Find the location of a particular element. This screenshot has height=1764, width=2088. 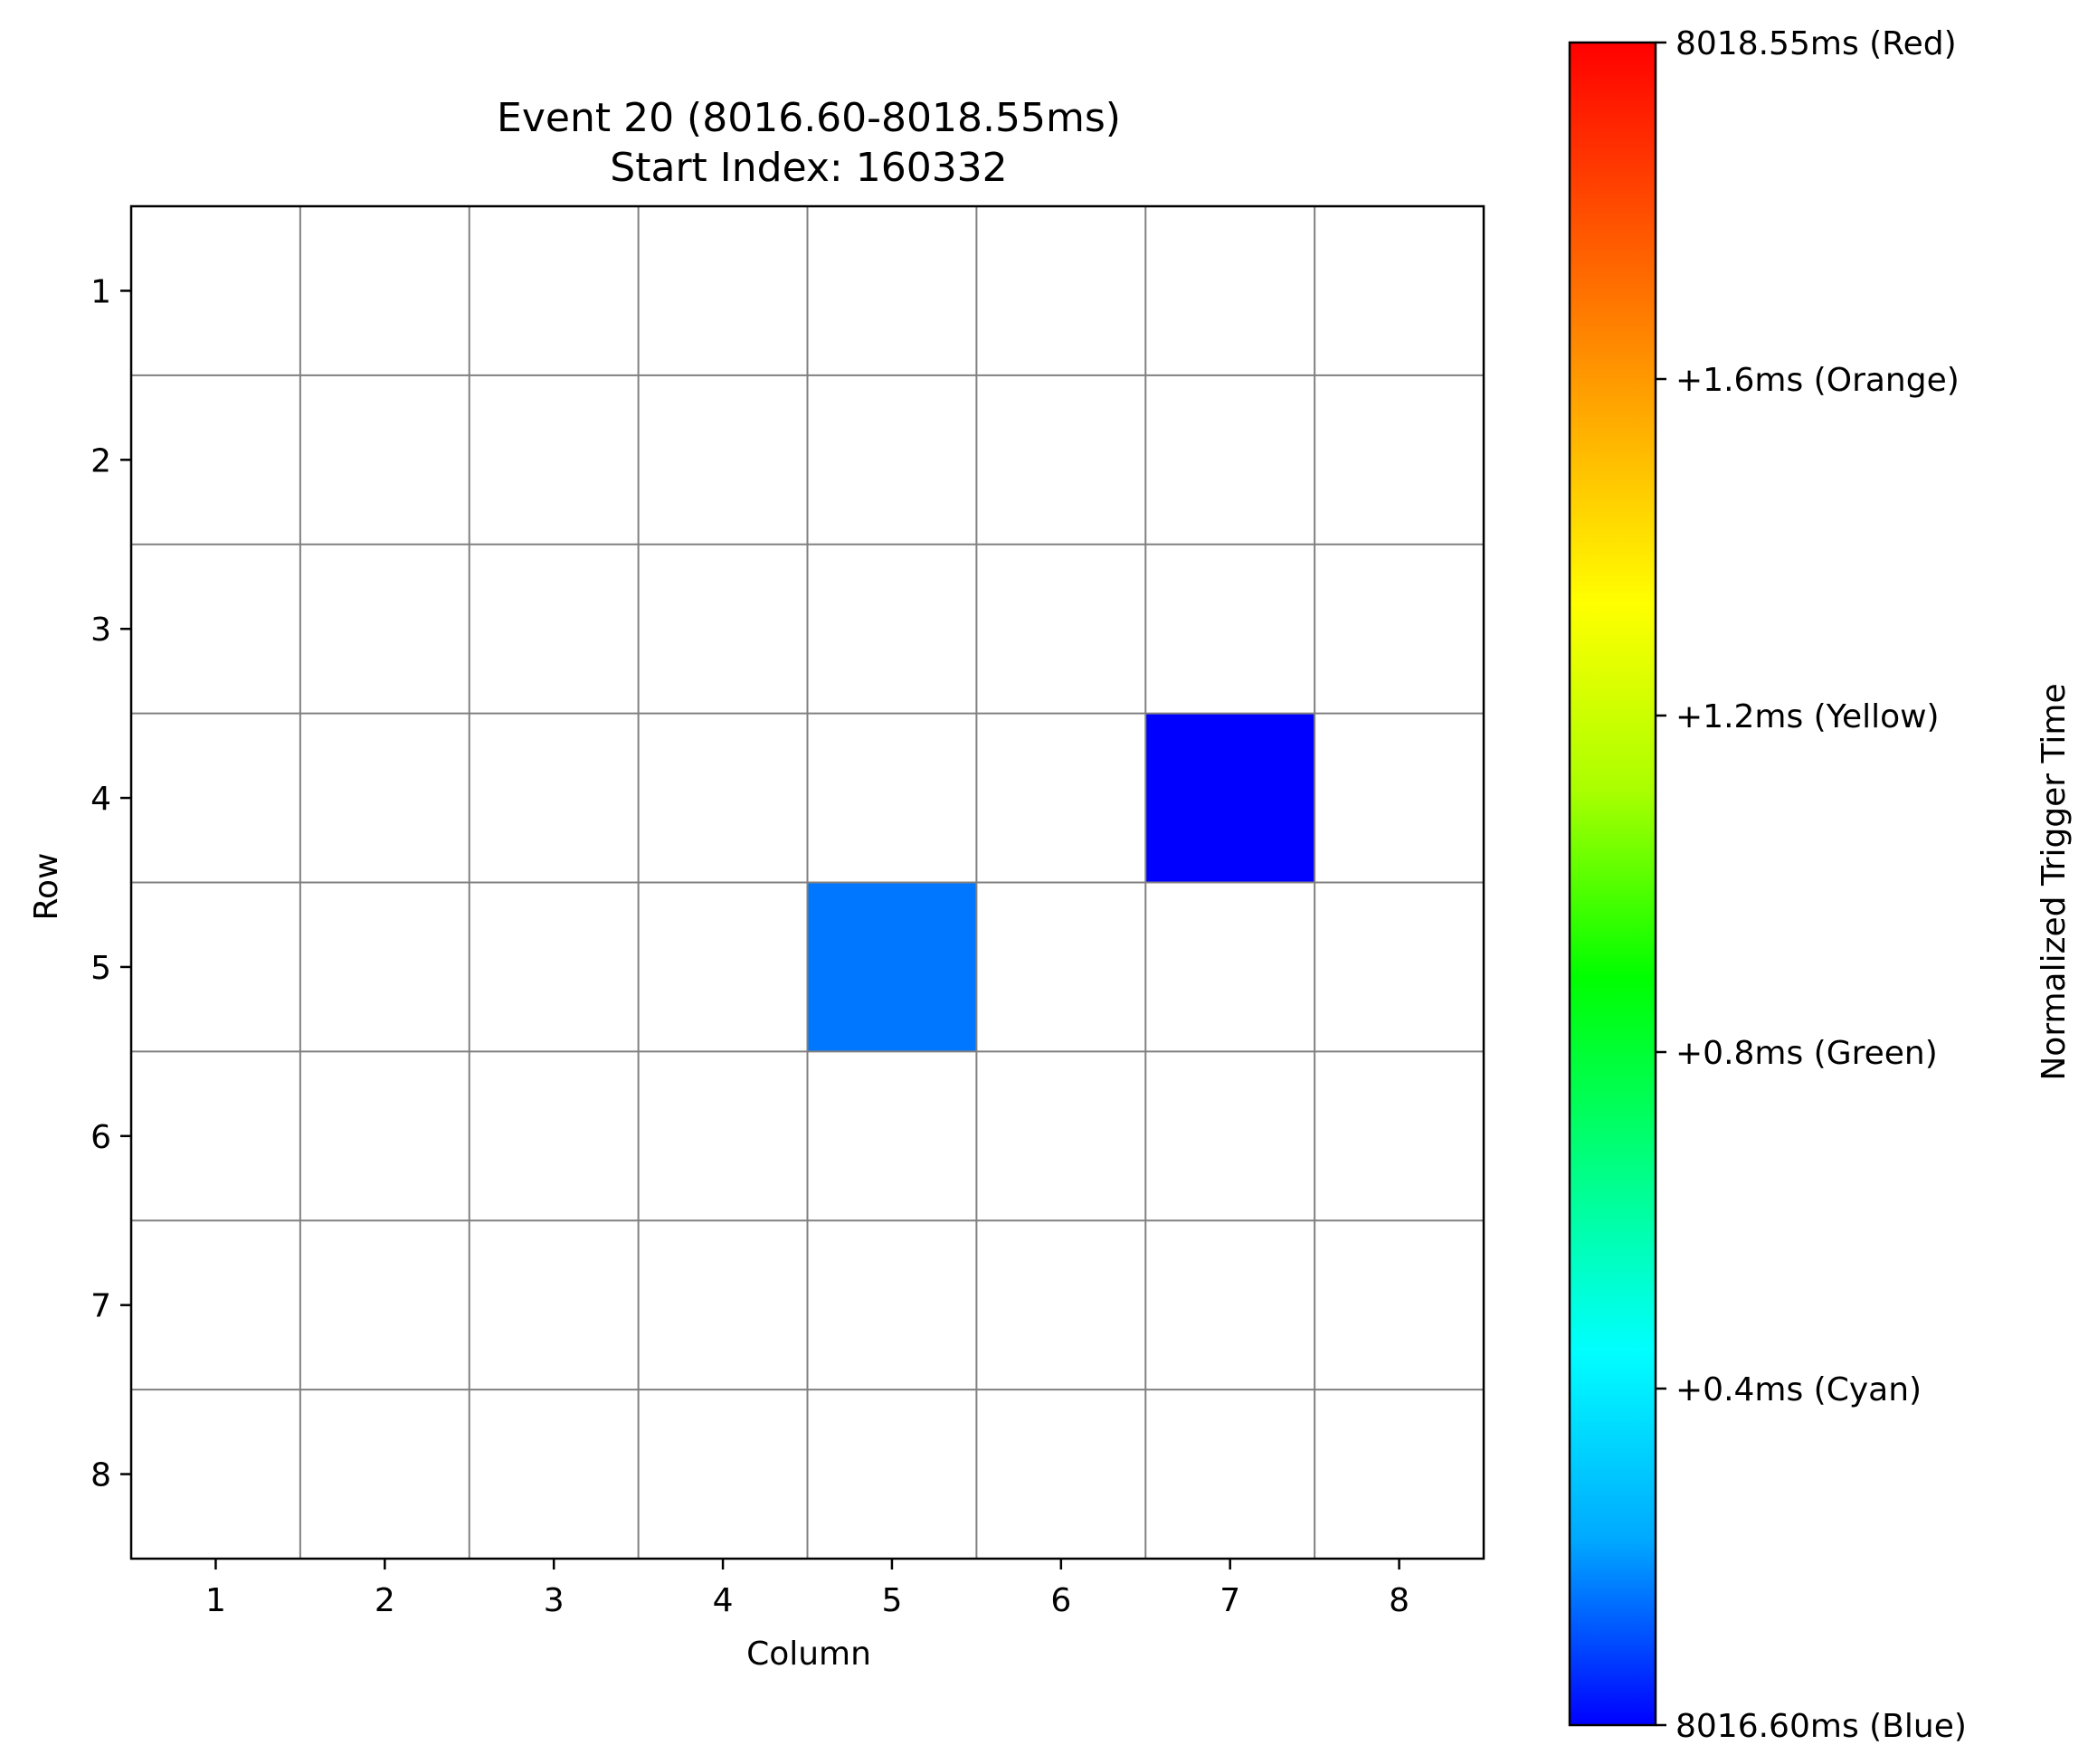

colorbar-gradient is located at coordinates (1612, 884).